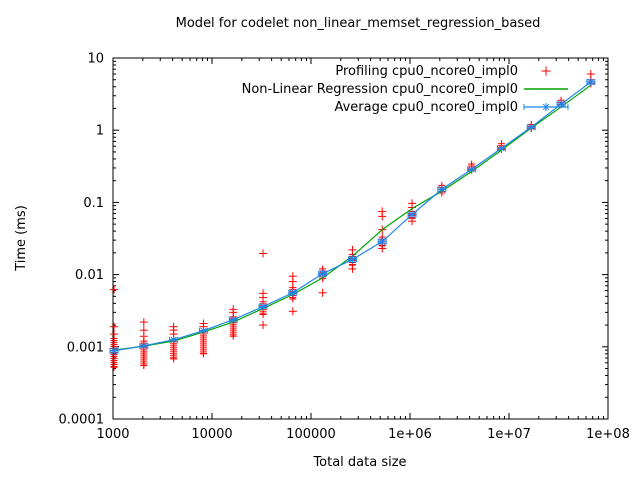 The image size is (640, 480). What do you see at coordinates (211, 434) in the screenshot?
I see `x-tick-label: 10000` at bounding box center [211, 434].